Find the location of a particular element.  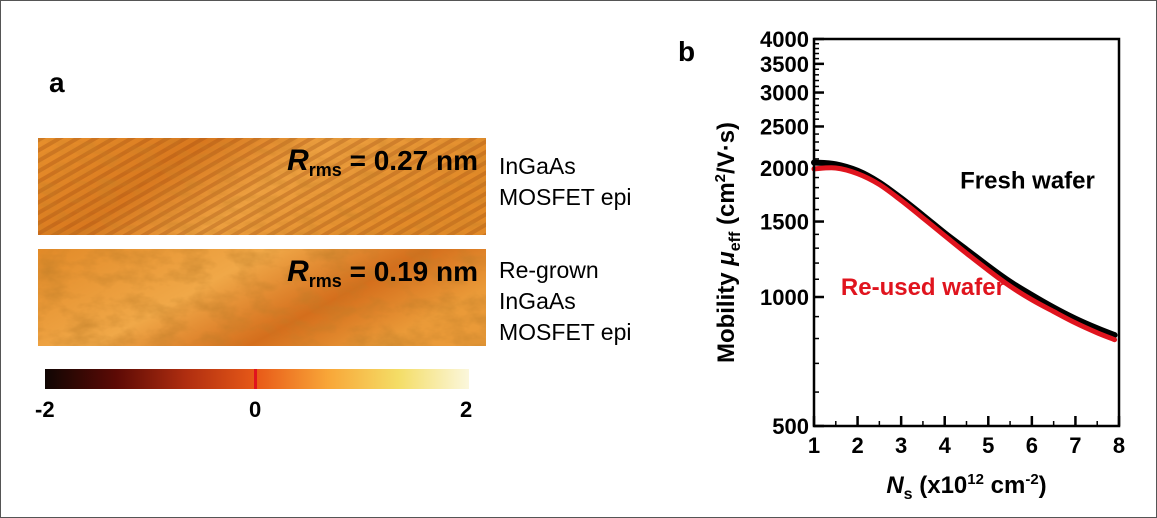

series-annotation-fresh: Fresh wafer is located at coordinates (1027, 181).